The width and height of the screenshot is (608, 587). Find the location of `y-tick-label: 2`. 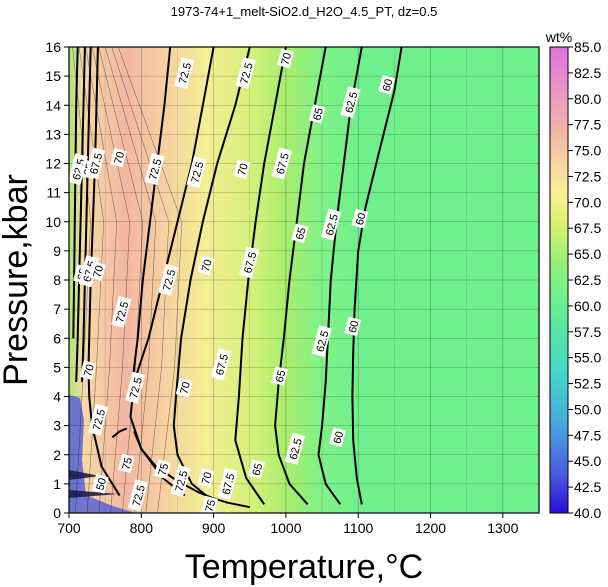

y-tick-label: 2 is located at coordinates (57, 455).